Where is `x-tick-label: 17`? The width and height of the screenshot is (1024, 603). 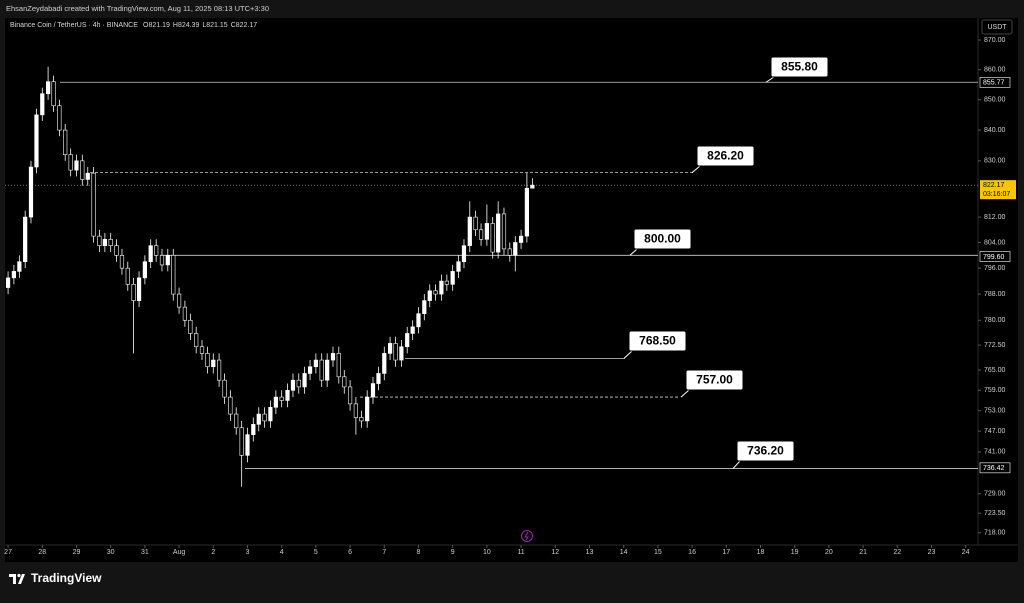 x-tick-label: 17 is located at coordinates (726, 552).